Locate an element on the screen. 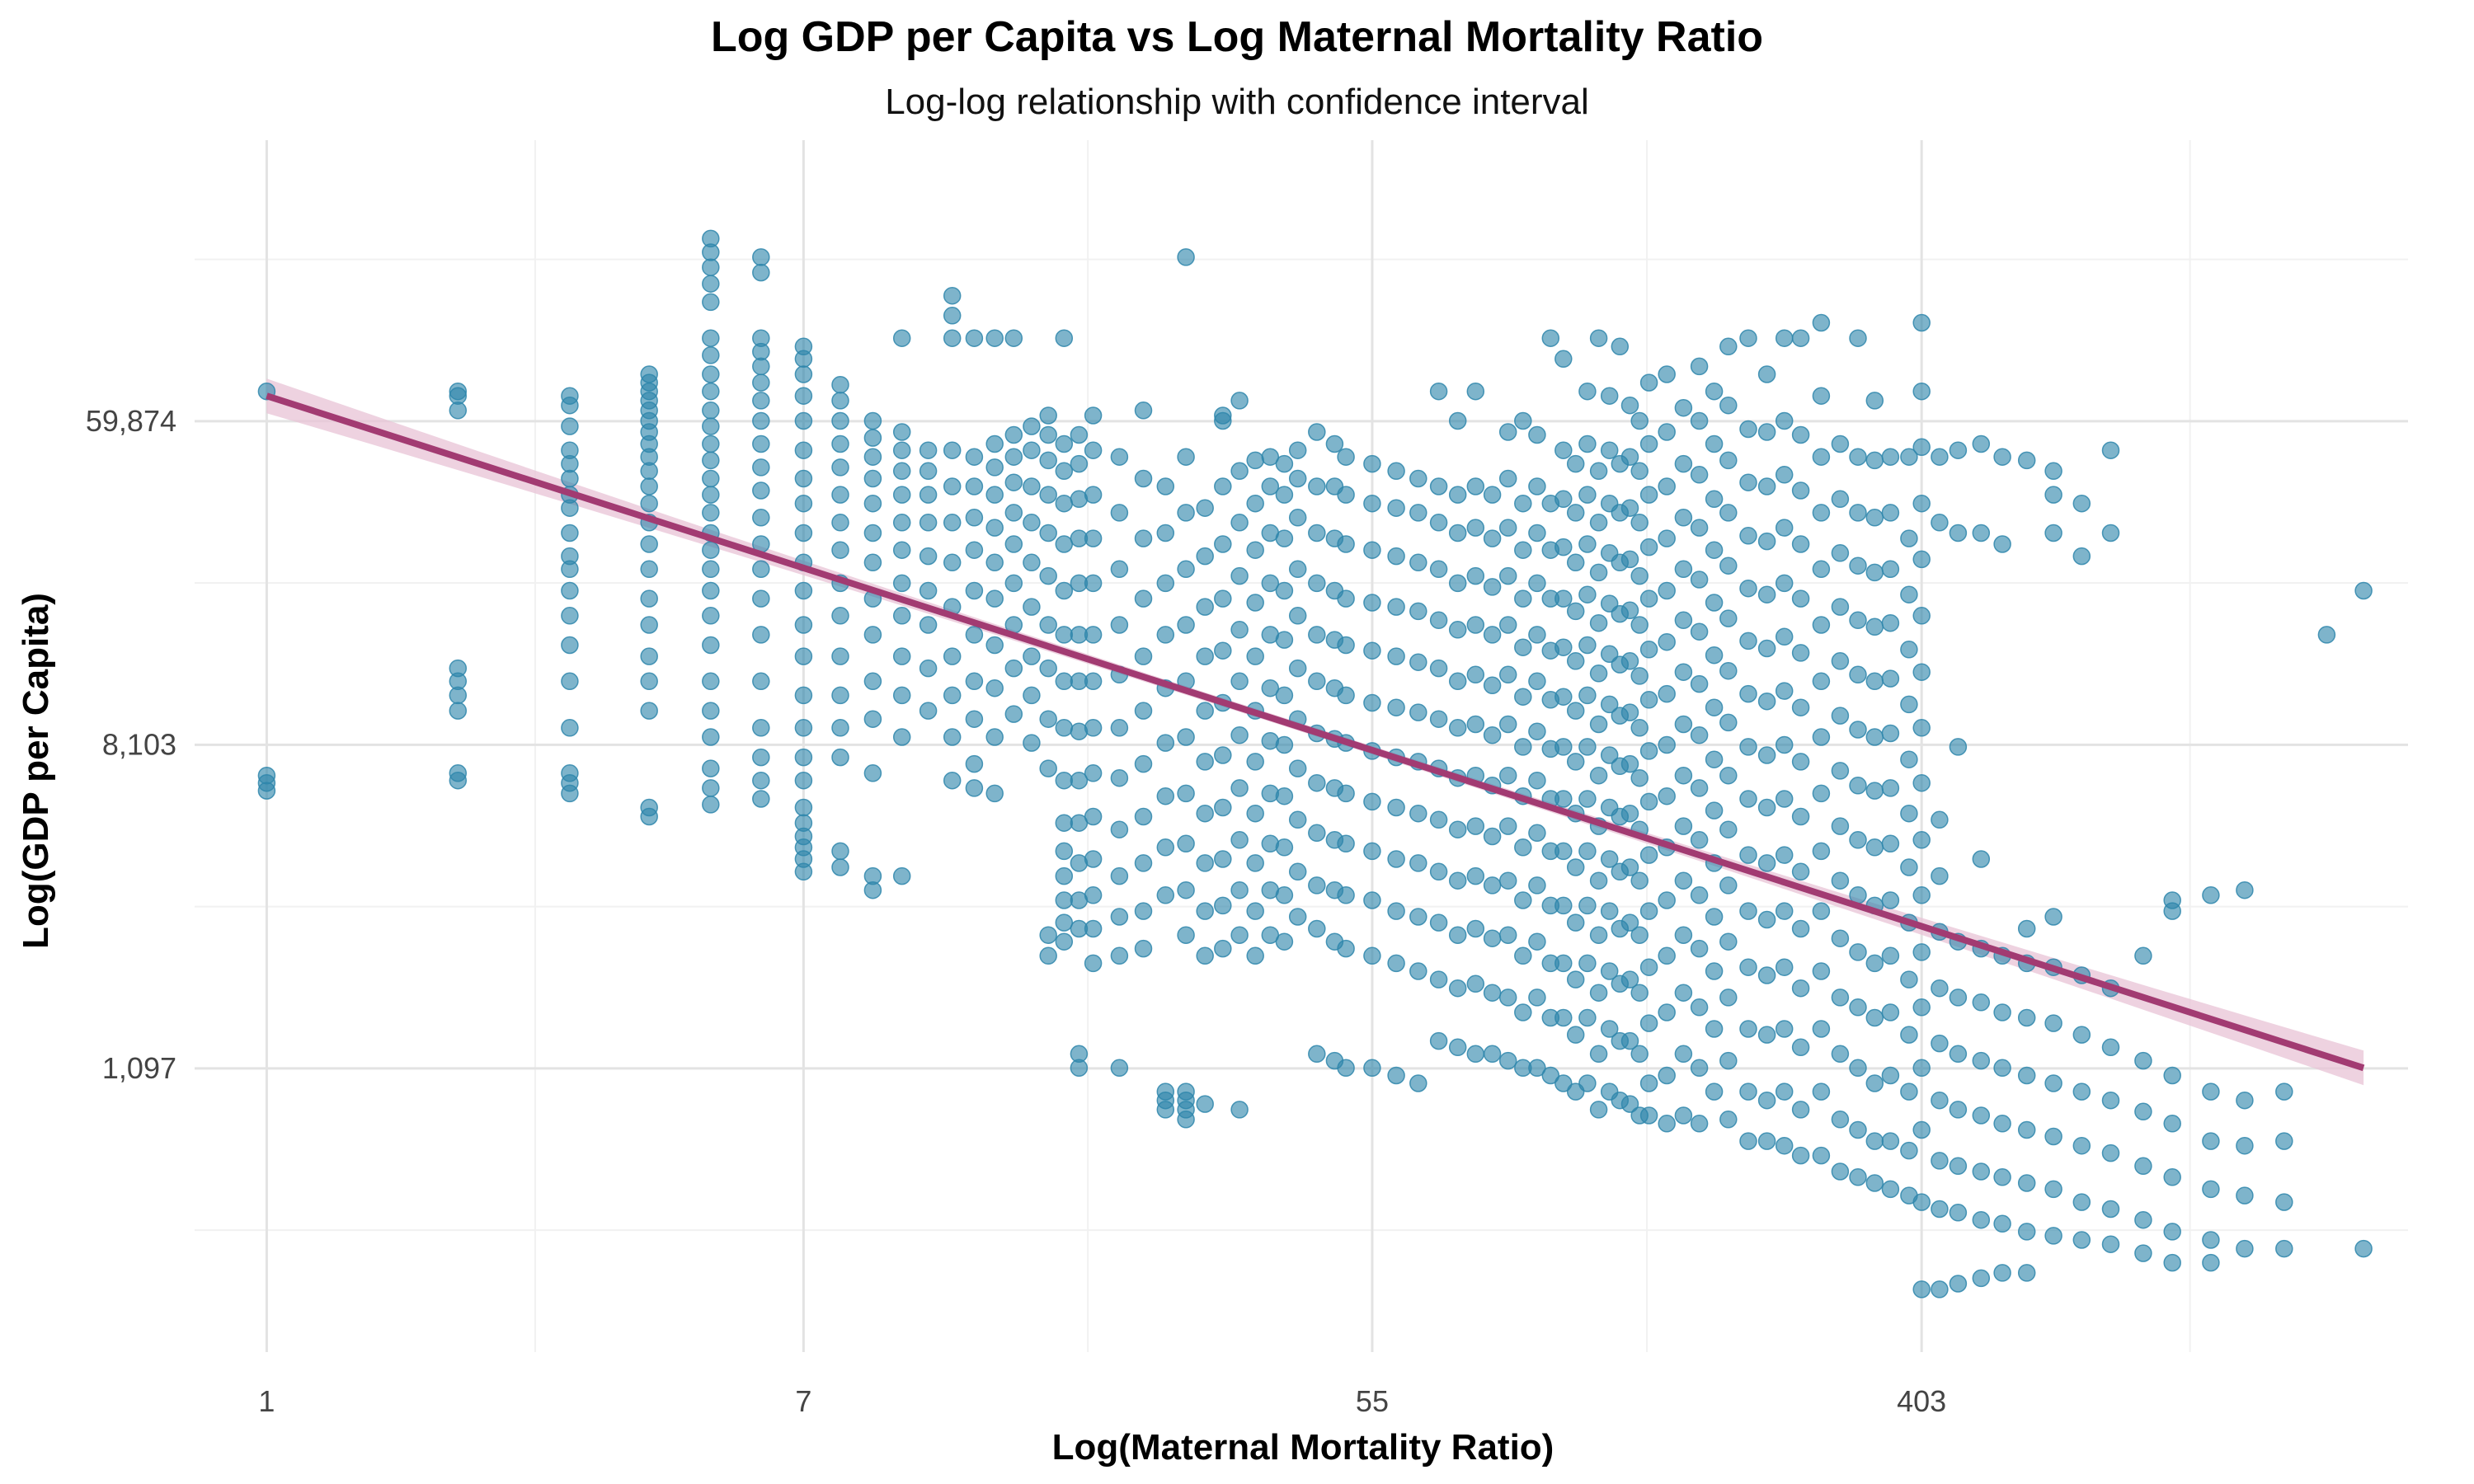 Image resolution: width=2474 pixels, height=1484 pixels. x-tick-label: 1 is located at coordinates (266, 1401).